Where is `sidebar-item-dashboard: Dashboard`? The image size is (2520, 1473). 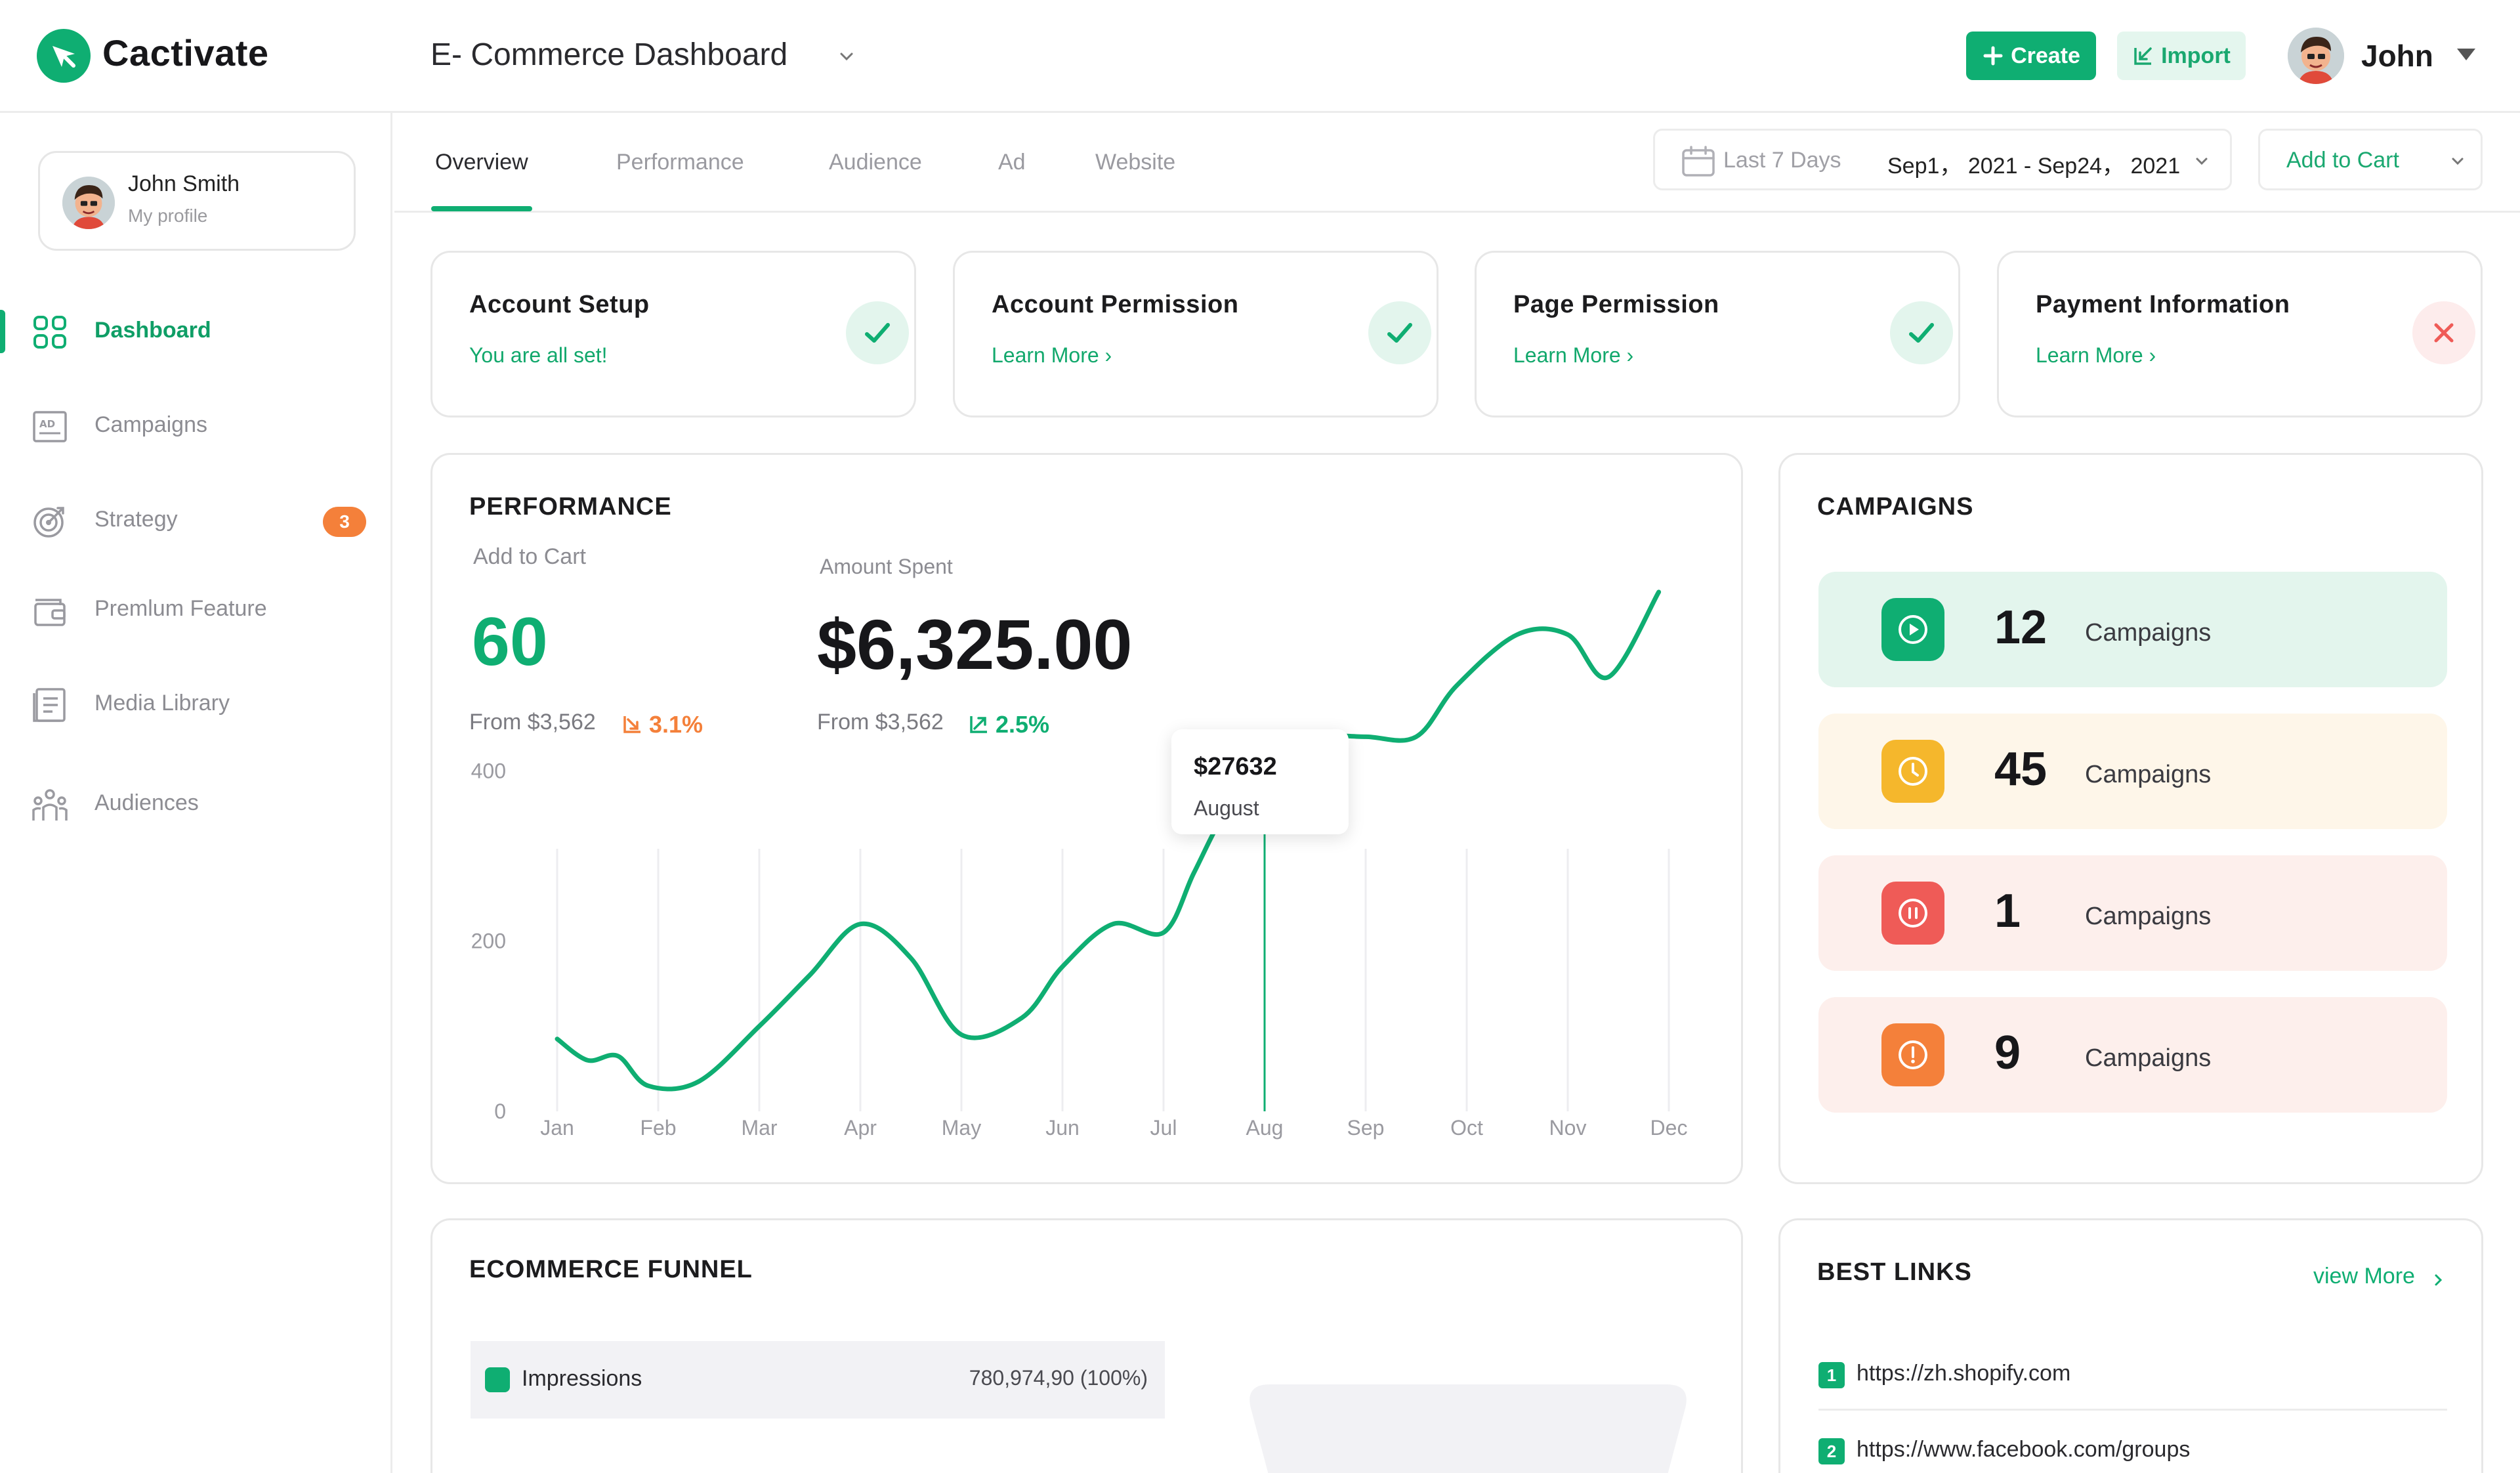 sidebar-item-dashboard: Dashboard is located at coordinates (196, 331).